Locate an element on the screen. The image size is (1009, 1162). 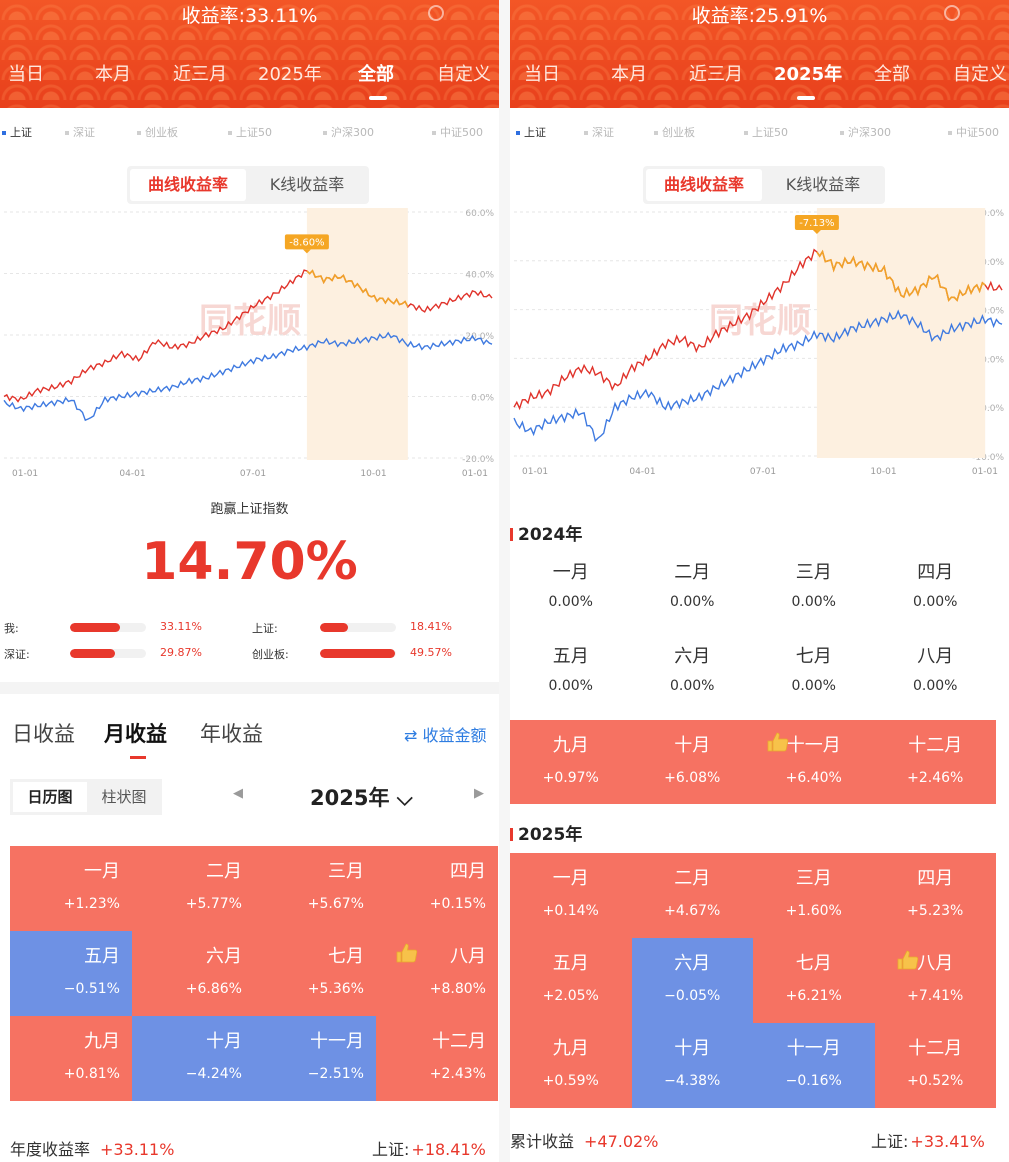
tab-monthly-return: 月收益 is located at coordinates (135, 734).